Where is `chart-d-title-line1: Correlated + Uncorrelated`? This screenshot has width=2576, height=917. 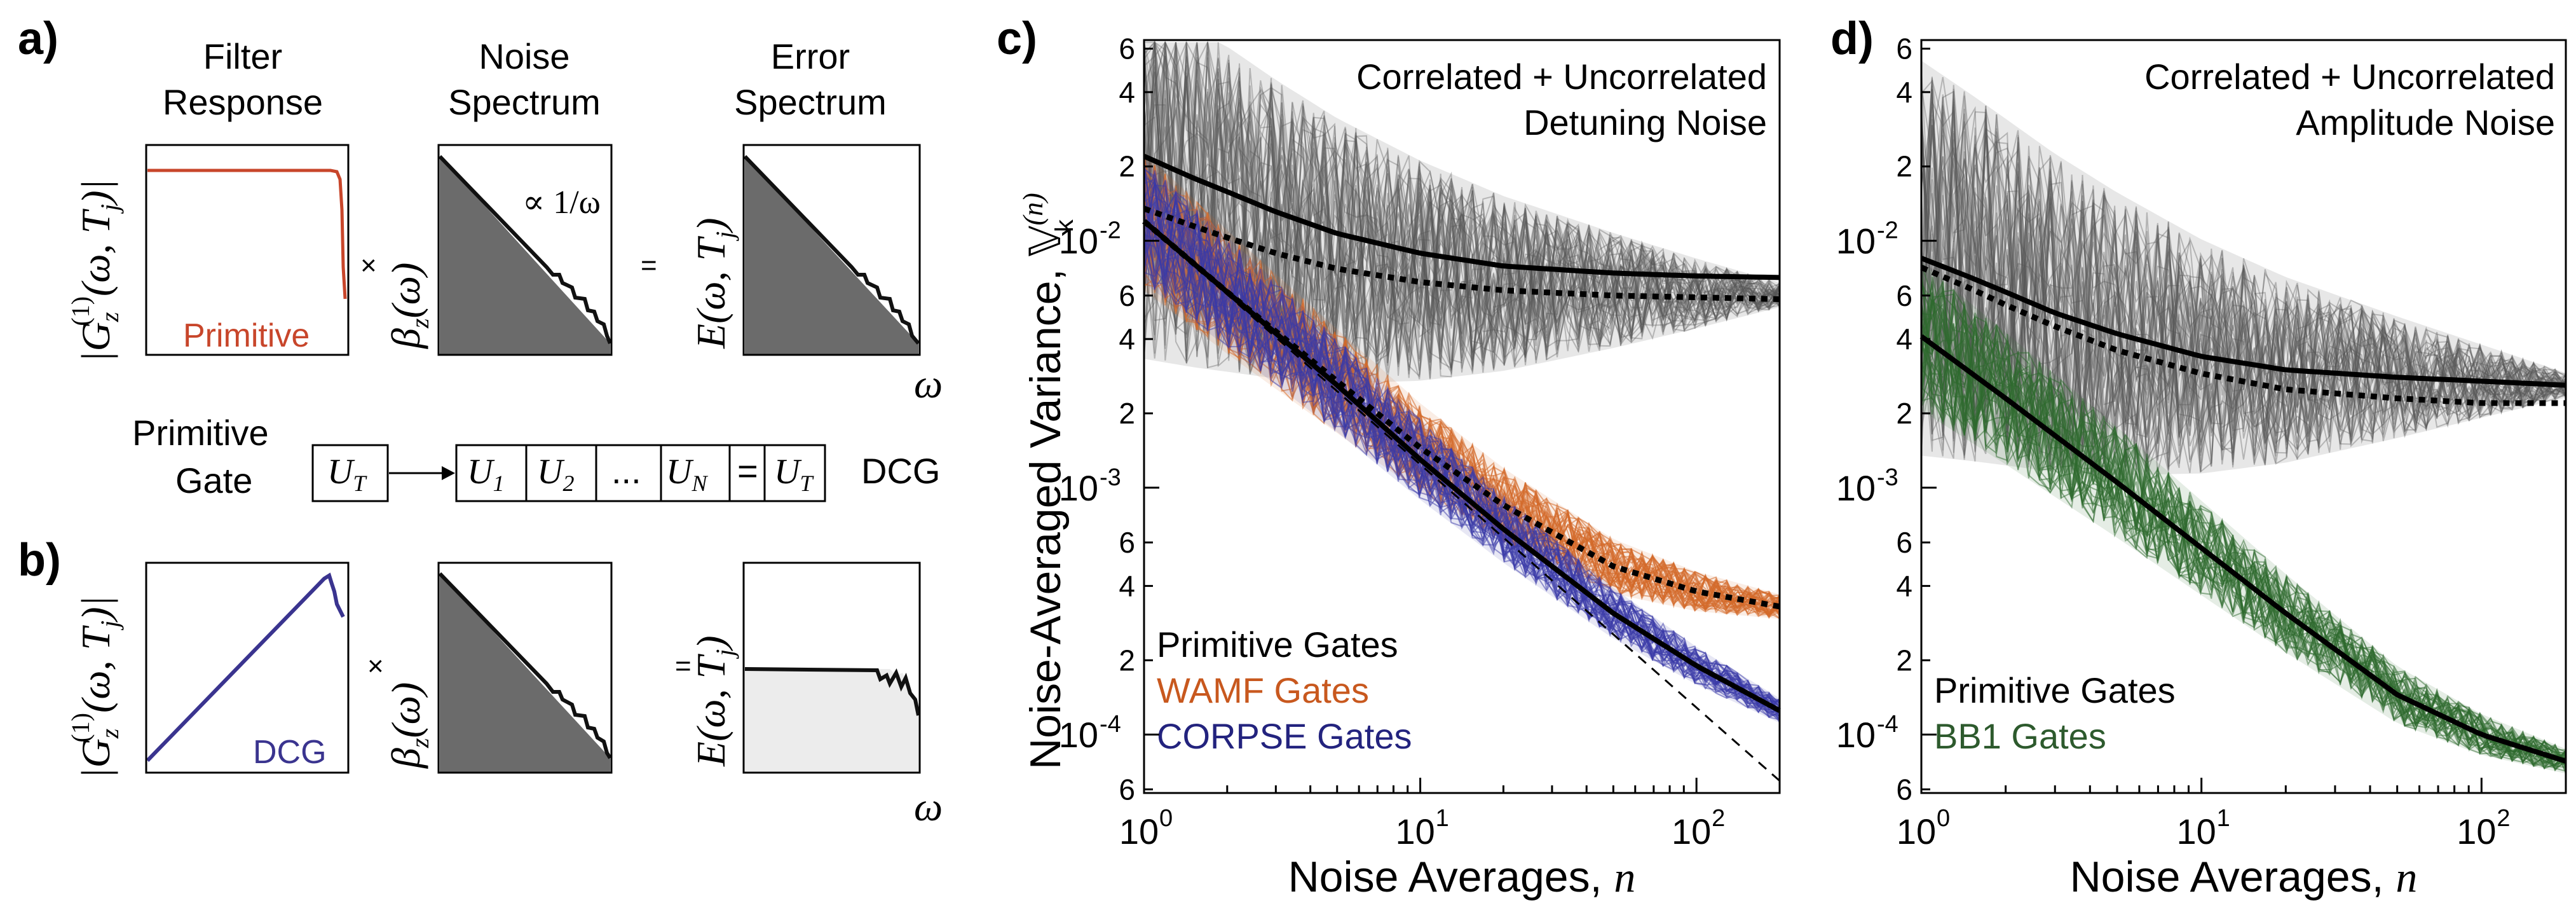
chart-d-title-line1: Correlated + Uncorrelated is located at coordinates (2349, 77).